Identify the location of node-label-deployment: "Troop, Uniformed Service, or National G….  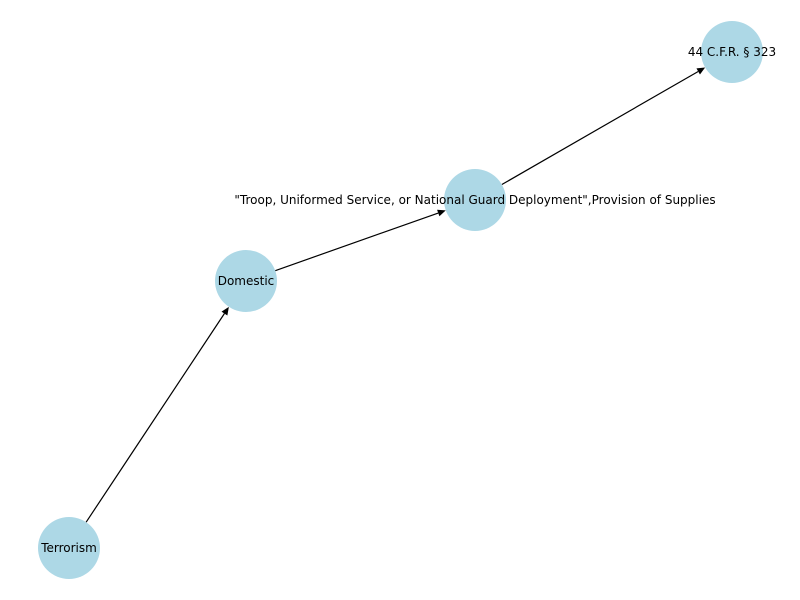
(474, 200).